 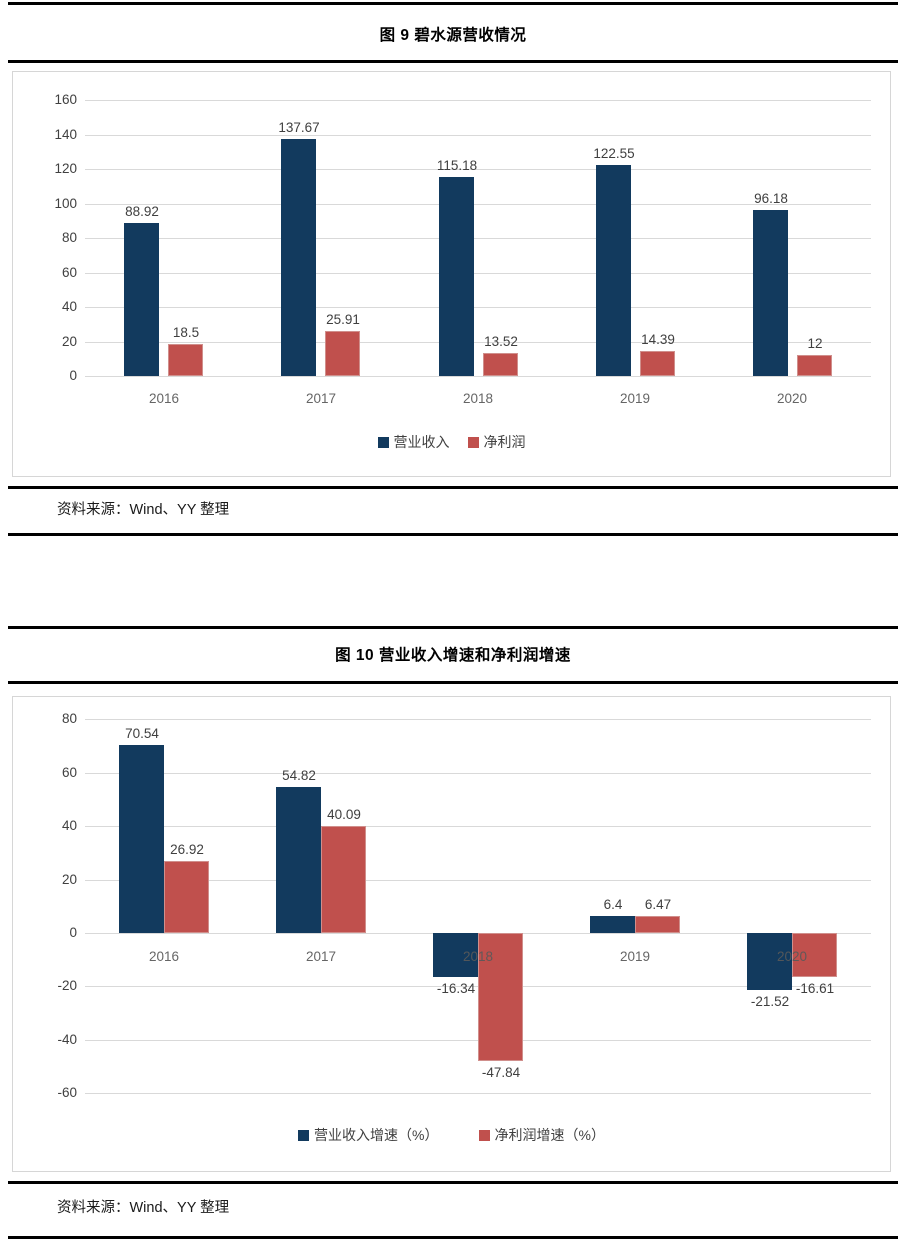 What do you see at coordinates (658, 339) in the screenshot?
I see `bar-value-label: 14.39` at bounding box center [658, 339].